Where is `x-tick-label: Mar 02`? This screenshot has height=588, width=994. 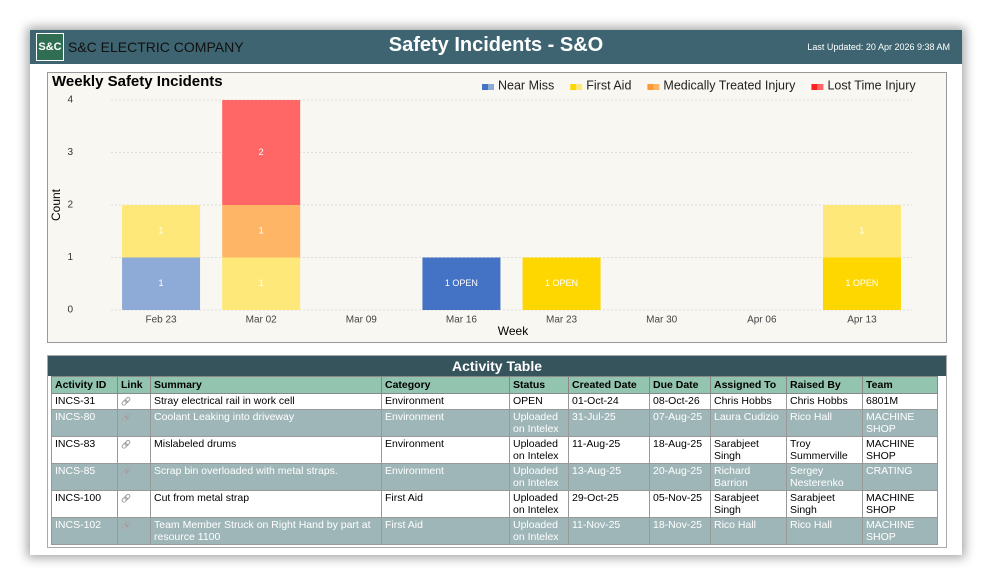
x-tick-label: Mar 02 is located at coordinates (262, 320).